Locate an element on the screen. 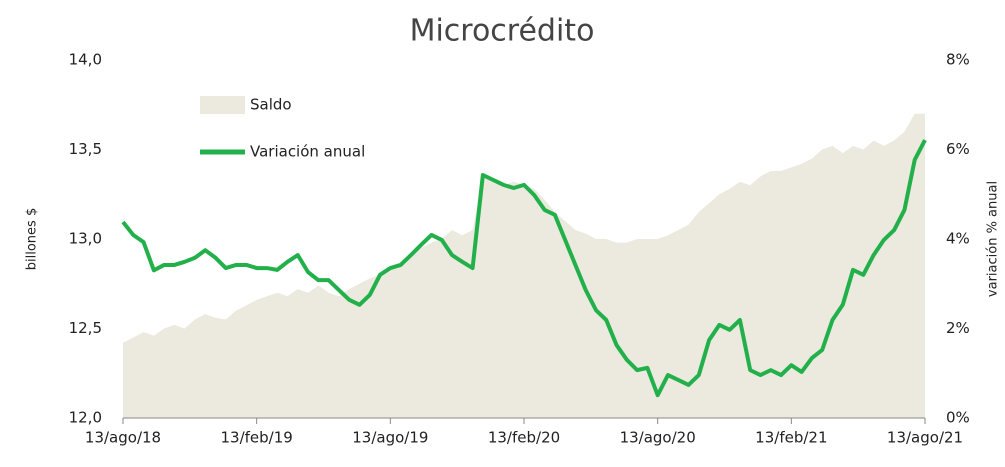  y-tick-label: 13,5 is located at coordinates (85, 149).